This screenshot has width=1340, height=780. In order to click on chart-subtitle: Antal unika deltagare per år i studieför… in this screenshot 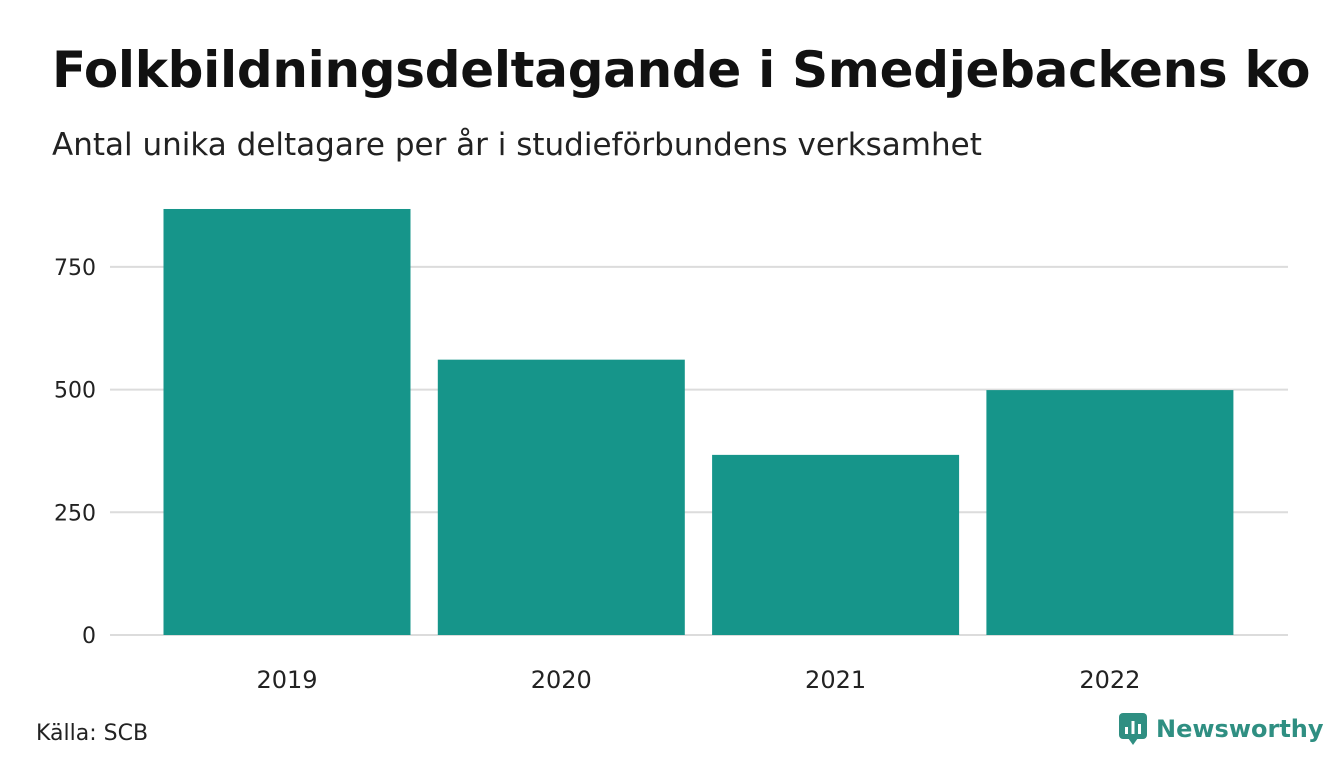, I will do `click(517, 145)`.